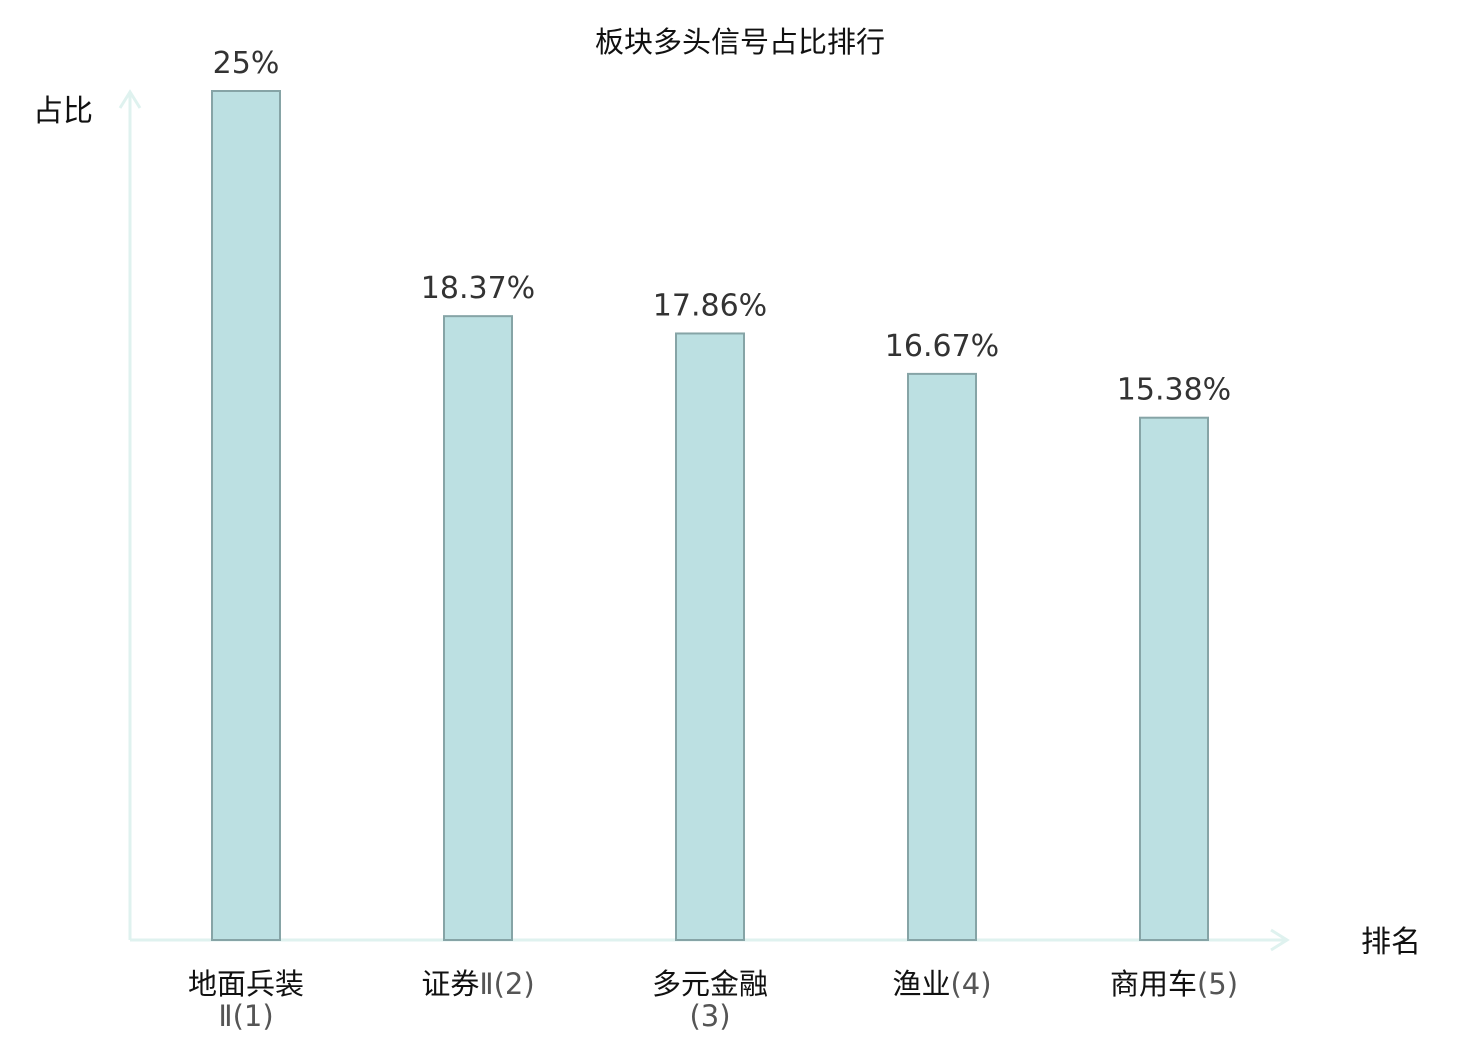 The width and height of the screenshot is (1480, 1040). What do you see at coordinates (921, 984) in the screenshot?
I see `category-label-main: 渔业` at bounding box center [921, 984].